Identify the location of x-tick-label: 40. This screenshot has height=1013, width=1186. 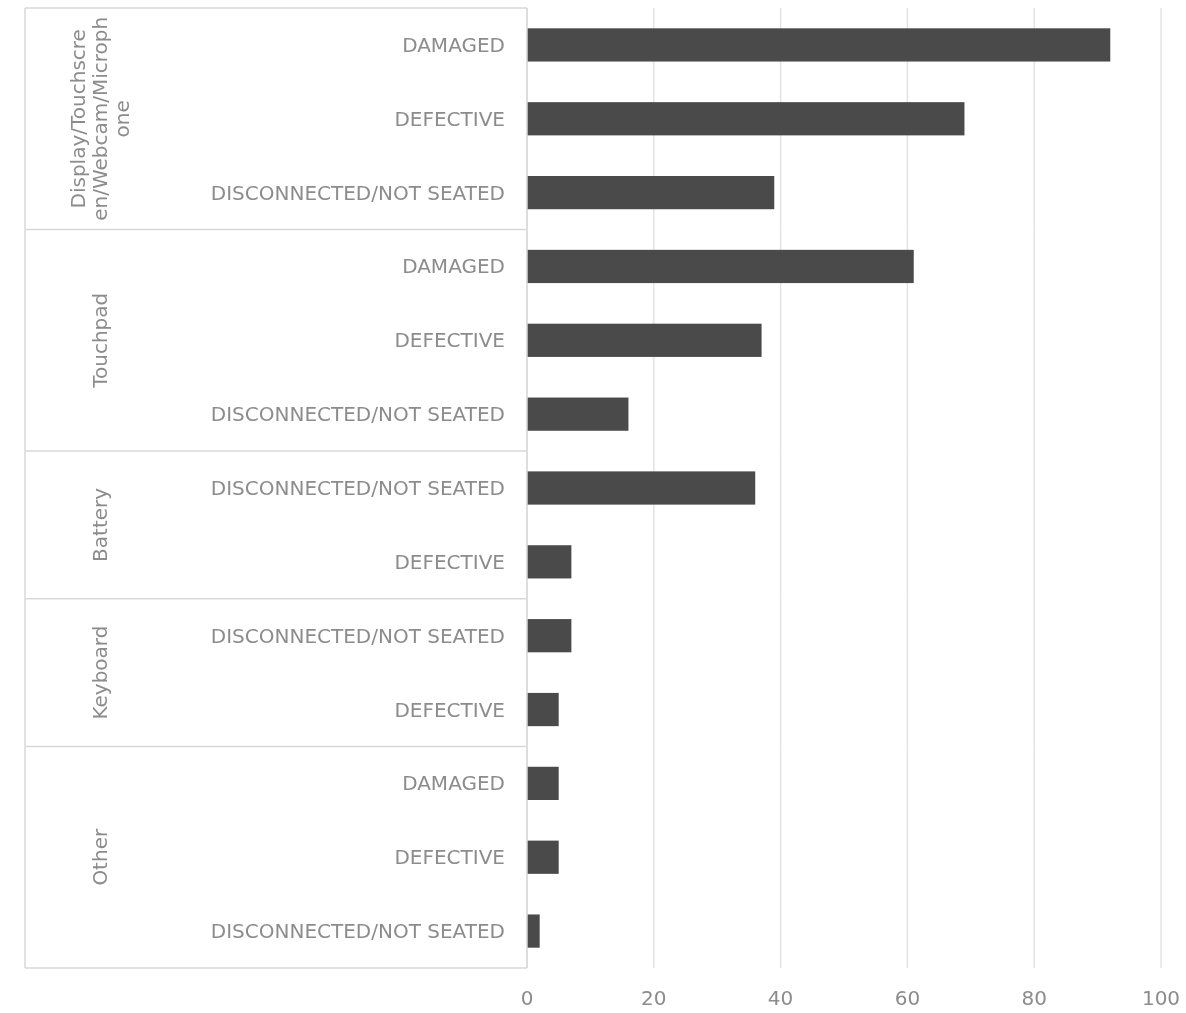
(780, 998).